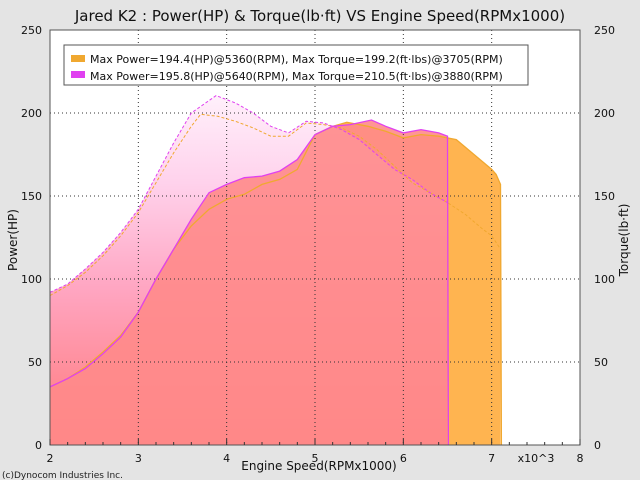  What do you see at coordinates (31, 113) in the screenshot?
I see `y-tick-label: 200` at bounding box center [31, 113].